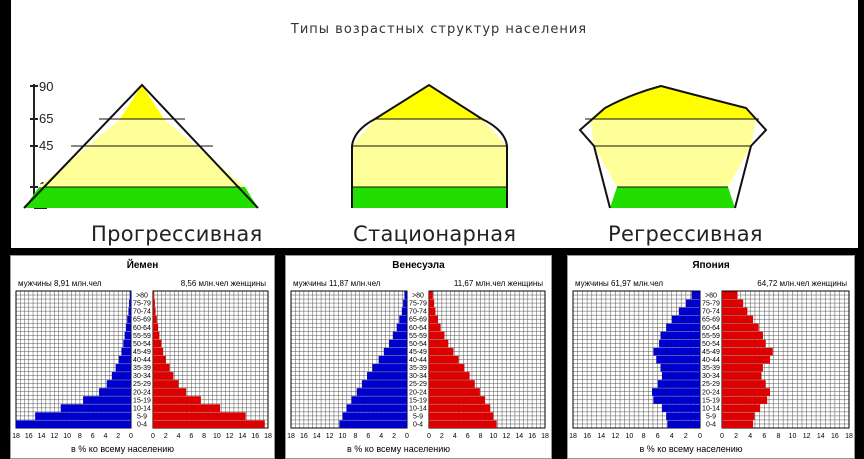  What do you see at coordinates (711, 384) in the screenshot?
I see `age-label: 25-29` at bounding box center [711, 384].